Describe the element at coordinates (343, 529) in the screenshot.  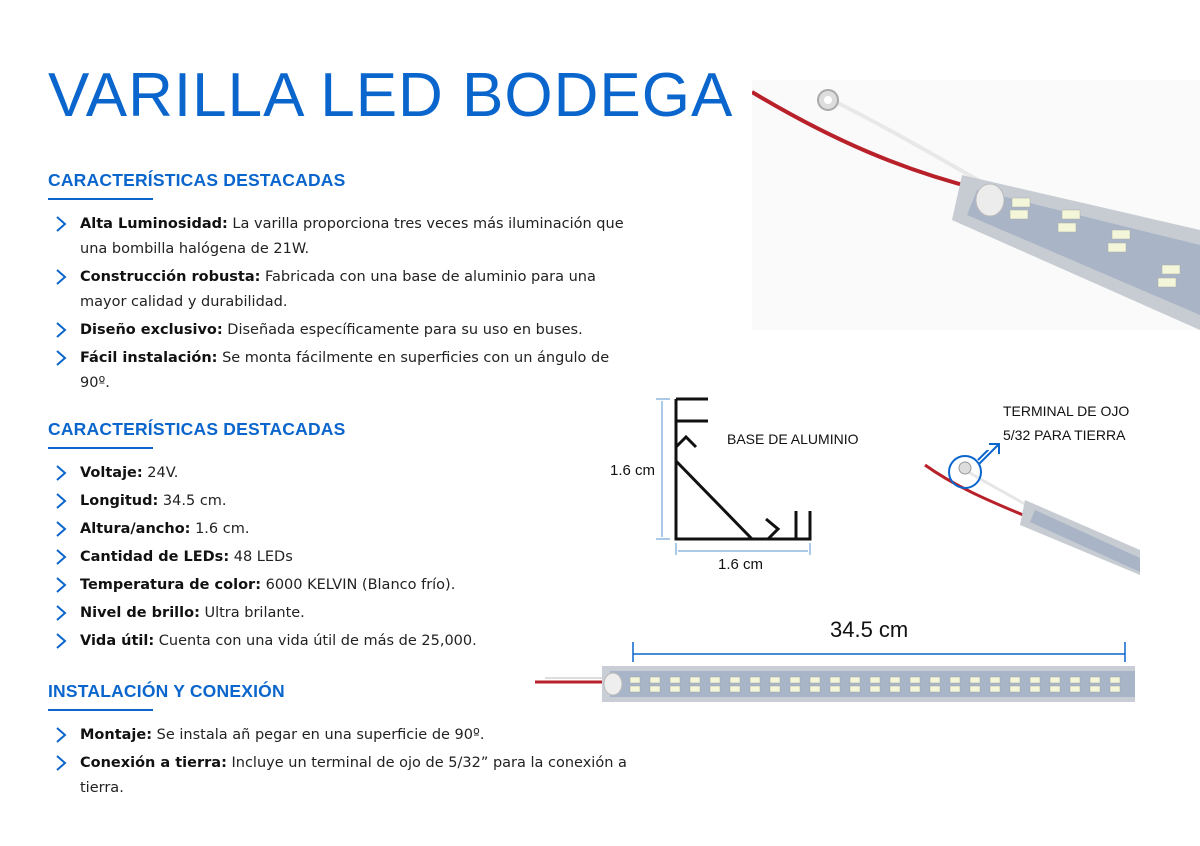
I see `list-item: Altura/ancho: 1.6 cm.` at that location.